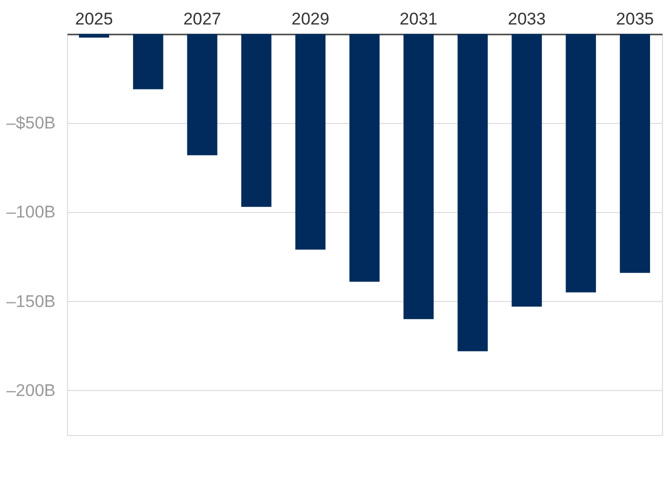  Describe the element at coordinates (527, 19) in the screenshot. I see `x-tick-label: 2033` at that location.